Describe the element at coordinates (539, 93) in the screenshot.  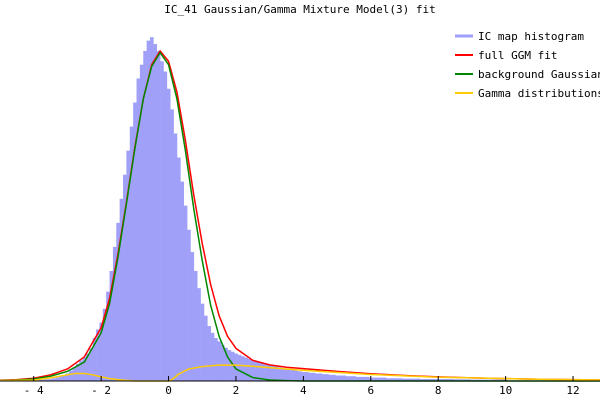
I see `legend-label: Gamma distributions` at that location.